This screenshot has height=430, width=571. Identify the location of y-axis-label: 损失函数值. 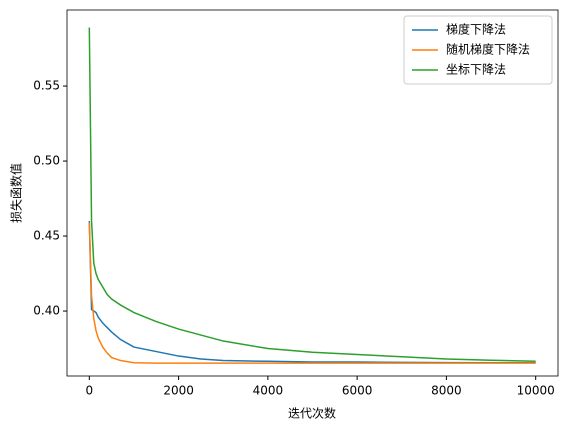
(16, 193).